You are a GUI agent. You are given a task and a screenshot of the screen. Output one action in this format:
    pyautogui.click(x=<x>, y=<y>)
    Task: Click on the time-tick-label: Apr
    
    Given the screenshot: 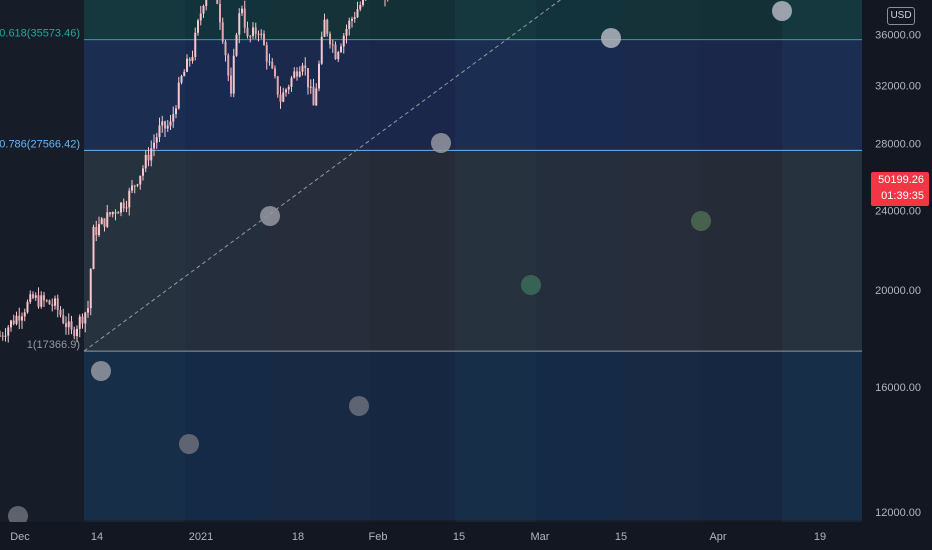 What is the action you would take?
    pyautogui.click(x=717, y=537)
    